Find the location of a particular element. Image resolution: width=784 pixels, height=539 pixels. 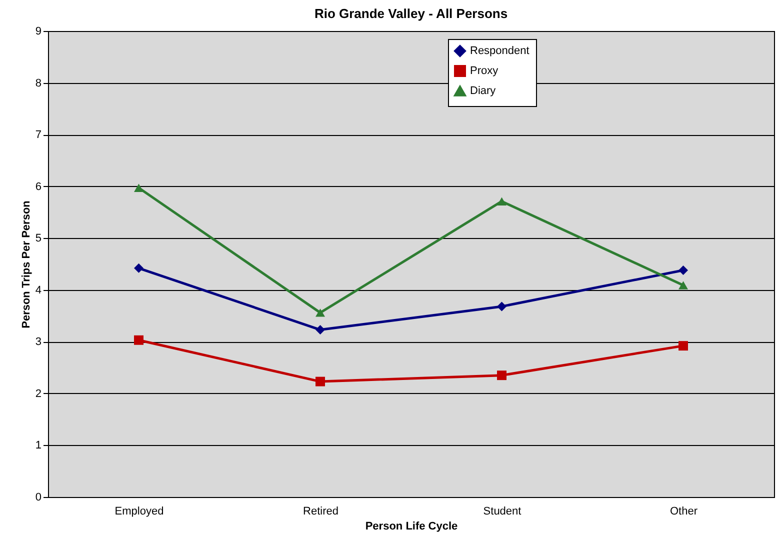

y-tick-label: 0 is located at coordinates (38, 498).